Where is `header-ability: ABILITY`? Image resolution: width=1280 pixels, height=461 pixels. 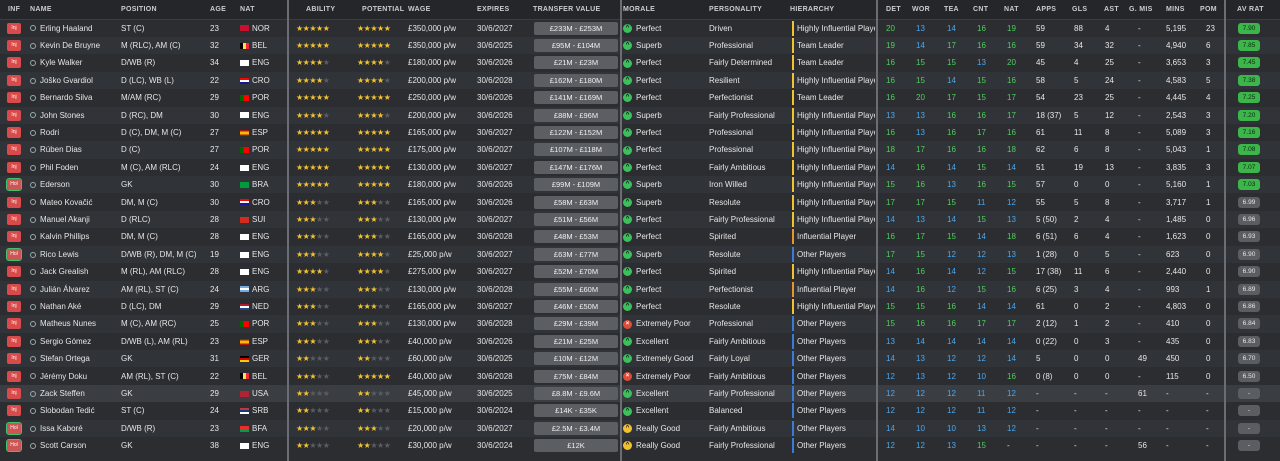 header-ability: ABILITY is located at coordinates (321, 9).